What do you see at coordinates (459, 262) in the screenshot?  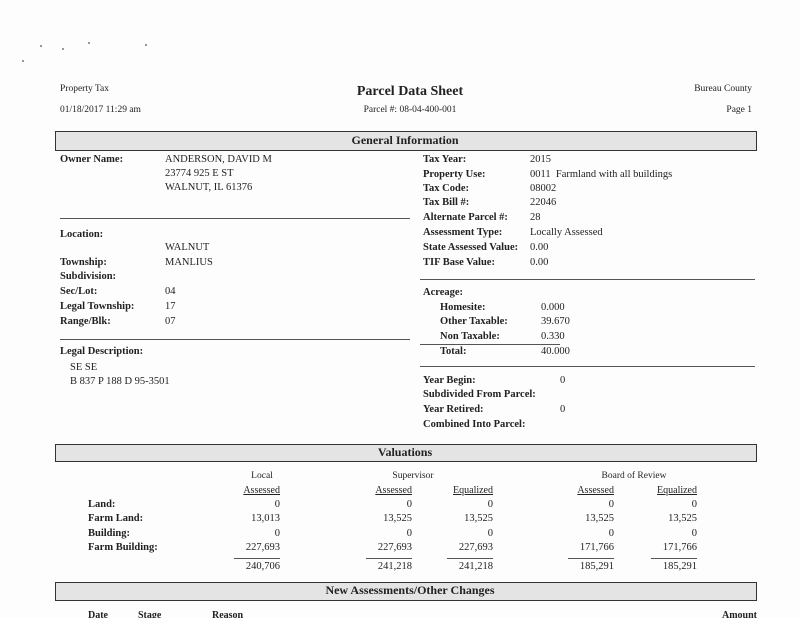 I see `field-label: TIF Base Value:` at bounding box center [459, 262].